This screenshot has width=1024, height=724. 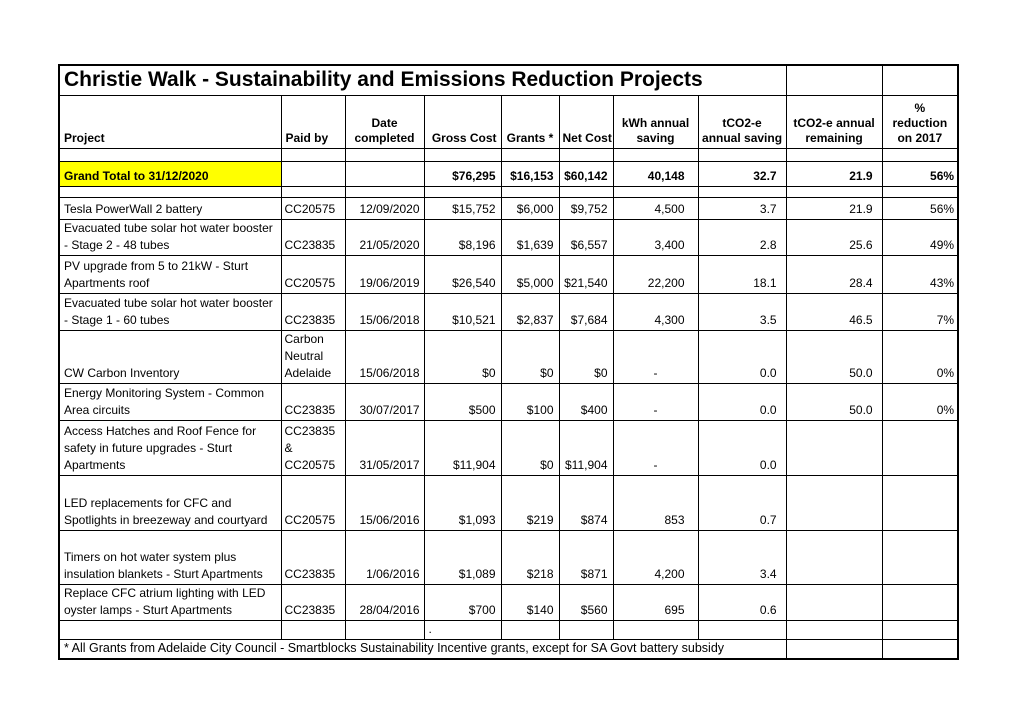 What do you see at coordinates (462, 356) in the screenshot?
I see `cell-gross-cost: $0` at bounding box center [462, 356].